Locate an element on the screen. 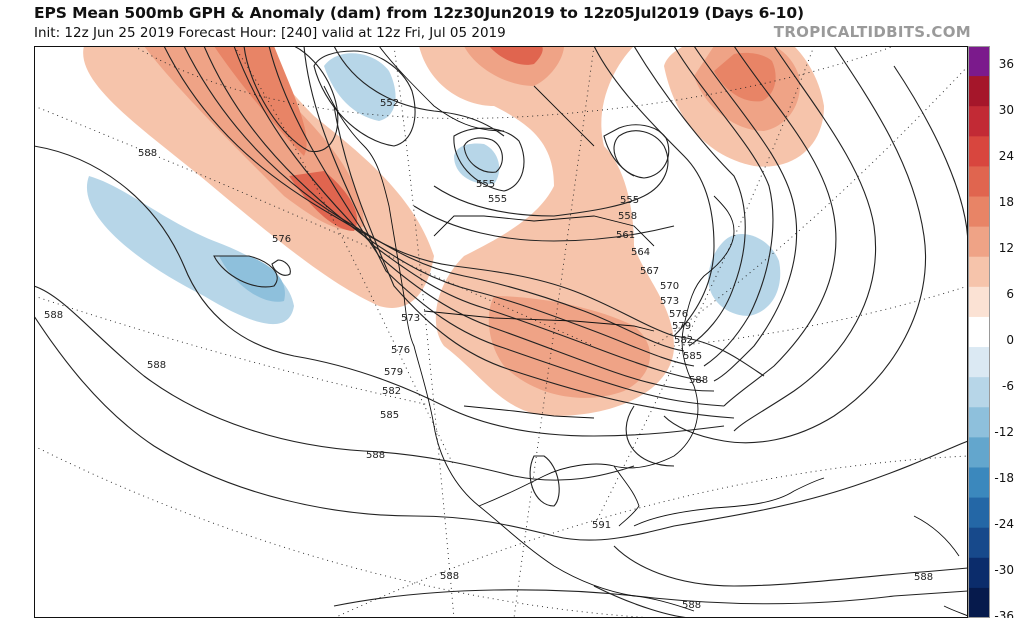  contour-label: 591 is located at coordinates (601, 525).